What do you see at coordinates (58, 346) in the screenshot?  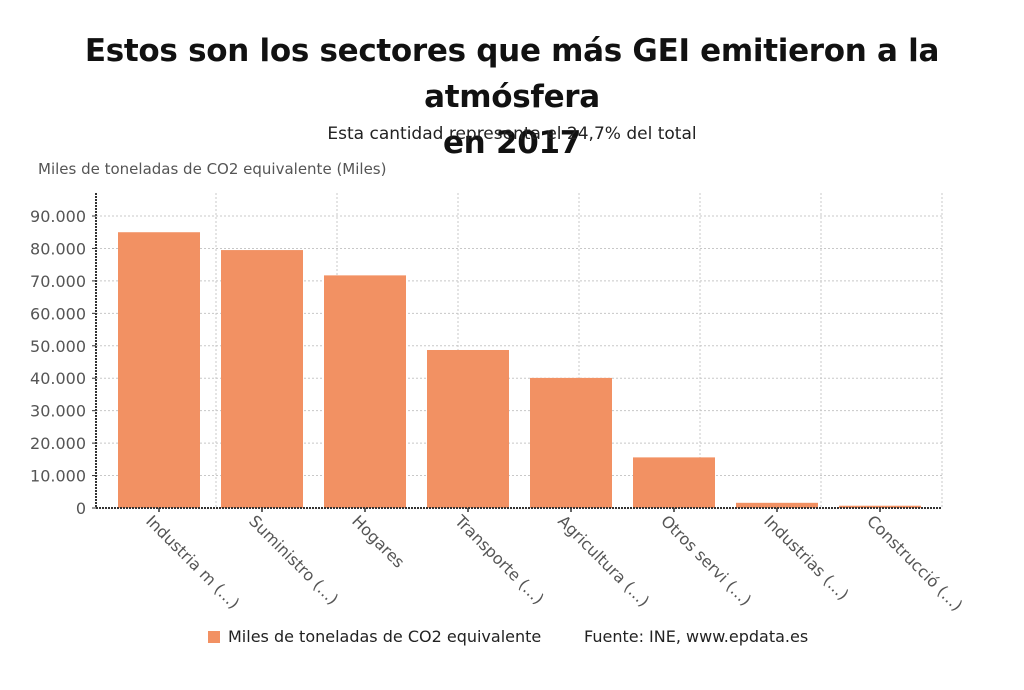 I see `y-tick-label: 50.000` at bounding box center [58, 346].